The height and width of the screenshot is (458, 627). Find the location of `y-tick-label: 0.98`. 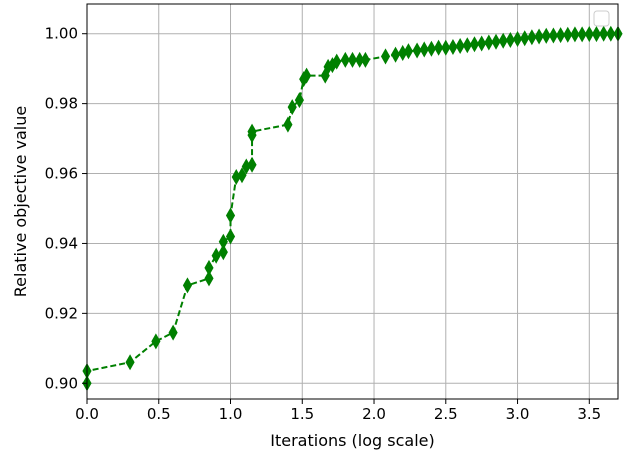

y-tick-label: 0.98 is located at coordinates (61, 104).